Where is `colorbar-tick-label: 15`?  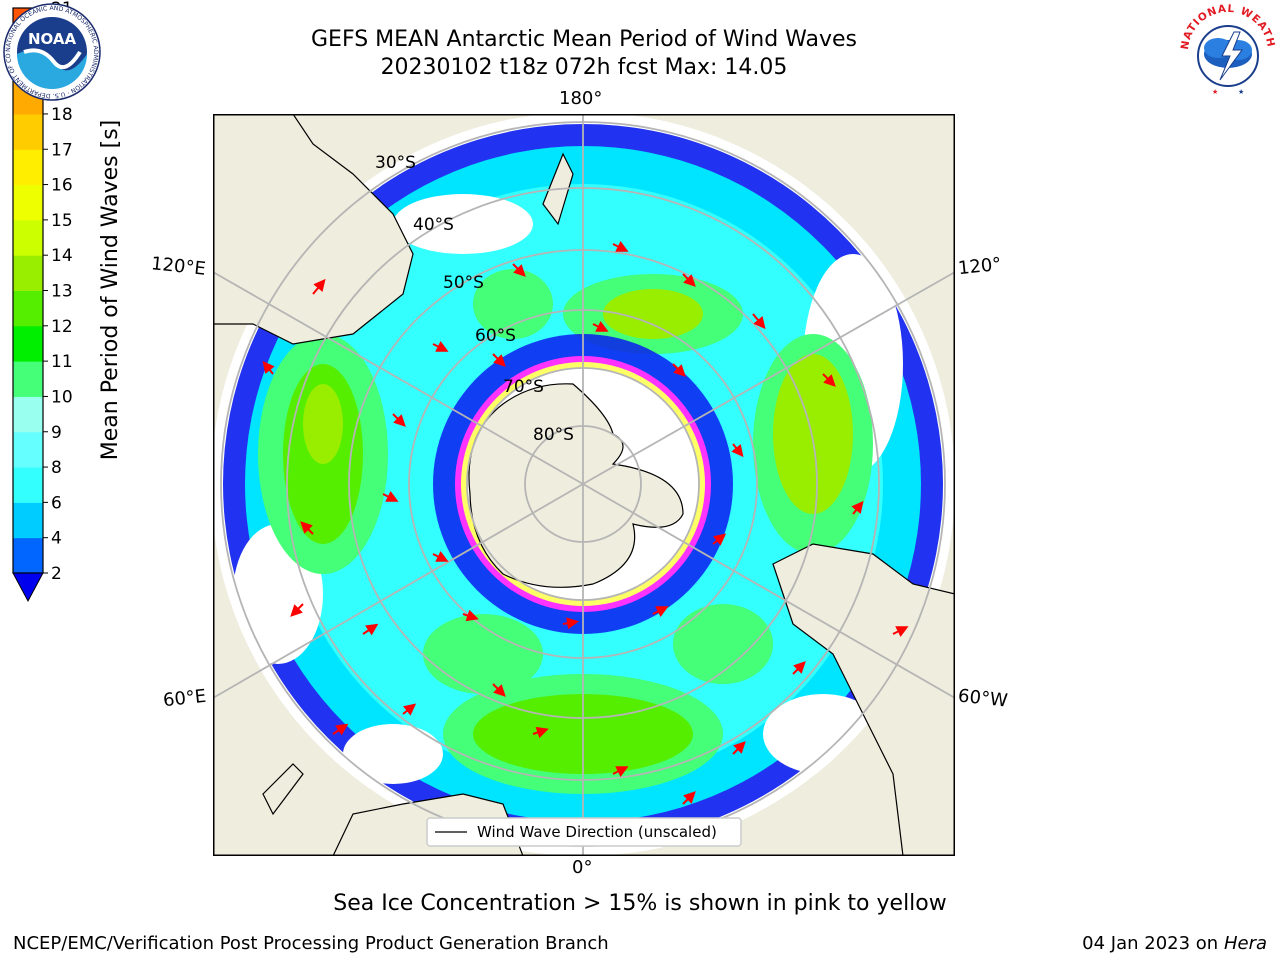
colorbar-tick-label: 15 is located at coordinates (62, 221).